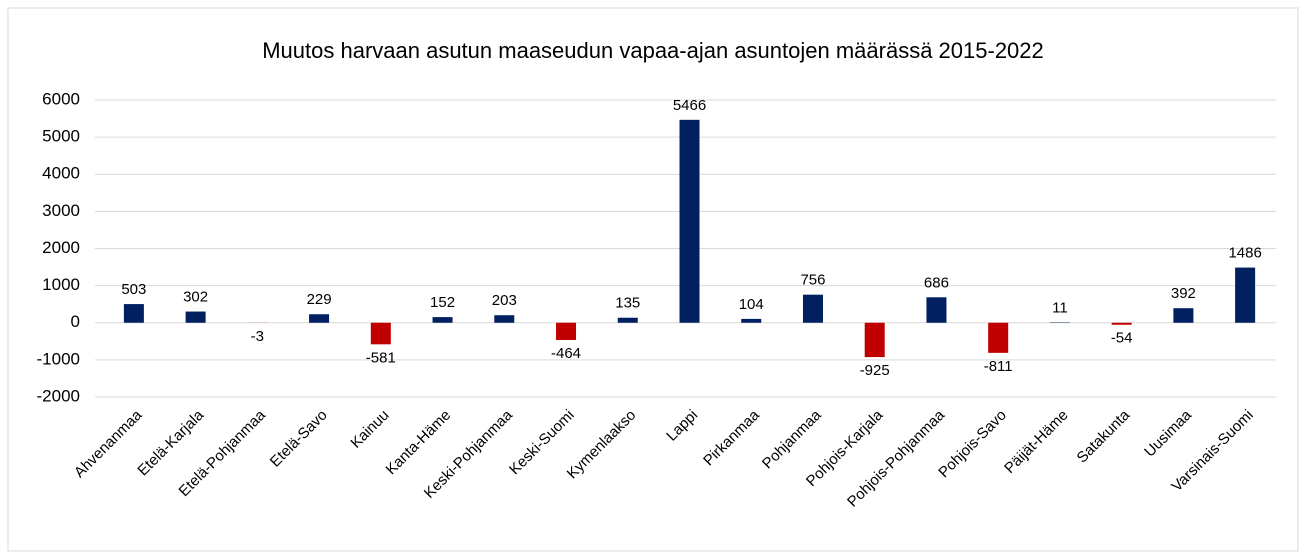 The width and height of the screenshot is (1306, 559). Describe the element at coordinates (381, 357) in the screenshot. I see `data-label: -581` at that location.